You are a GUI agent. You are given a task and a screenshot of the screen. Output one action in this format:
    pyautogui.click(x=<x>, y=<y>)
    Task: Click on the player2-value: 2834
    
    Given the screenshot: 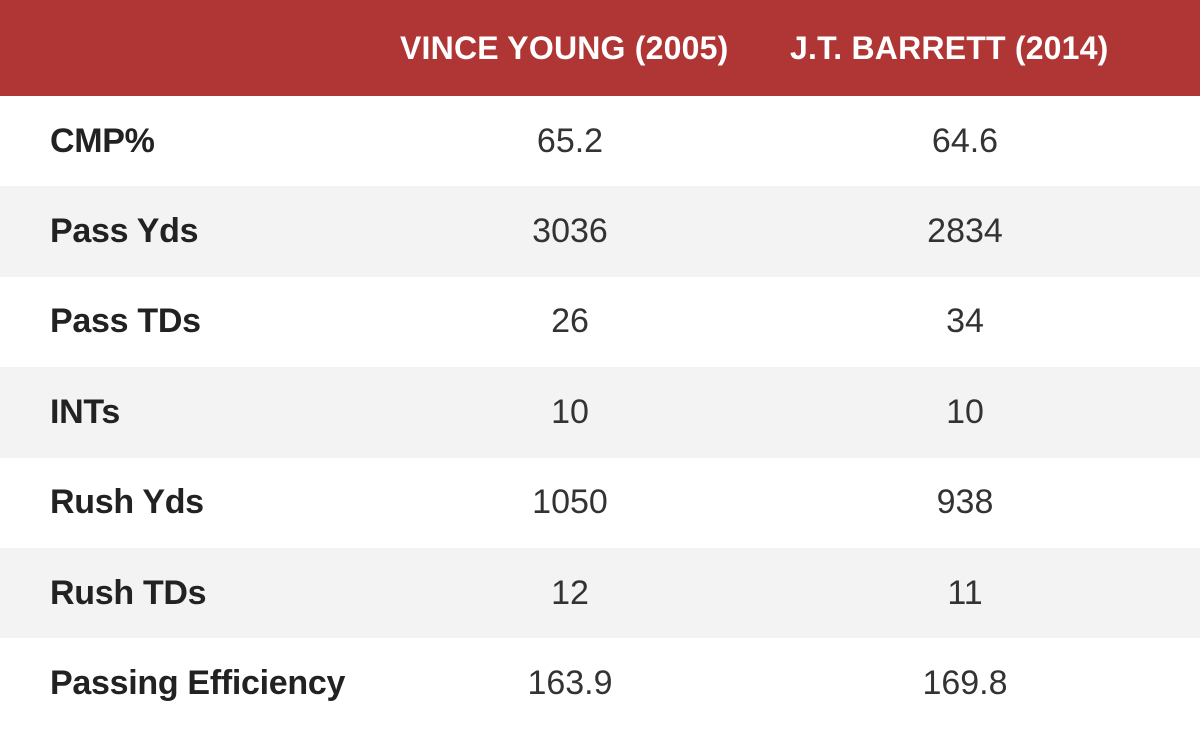 What is the action you would take?
    pyautogui.click(x=965, y=231)
    